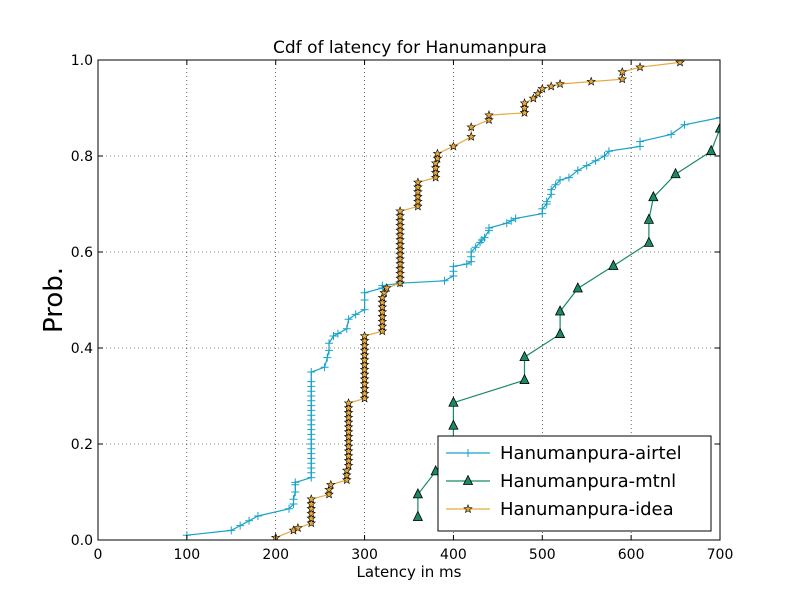  I want to click on legend-entry: Hanumanpura-airtel, so click(564, 453).